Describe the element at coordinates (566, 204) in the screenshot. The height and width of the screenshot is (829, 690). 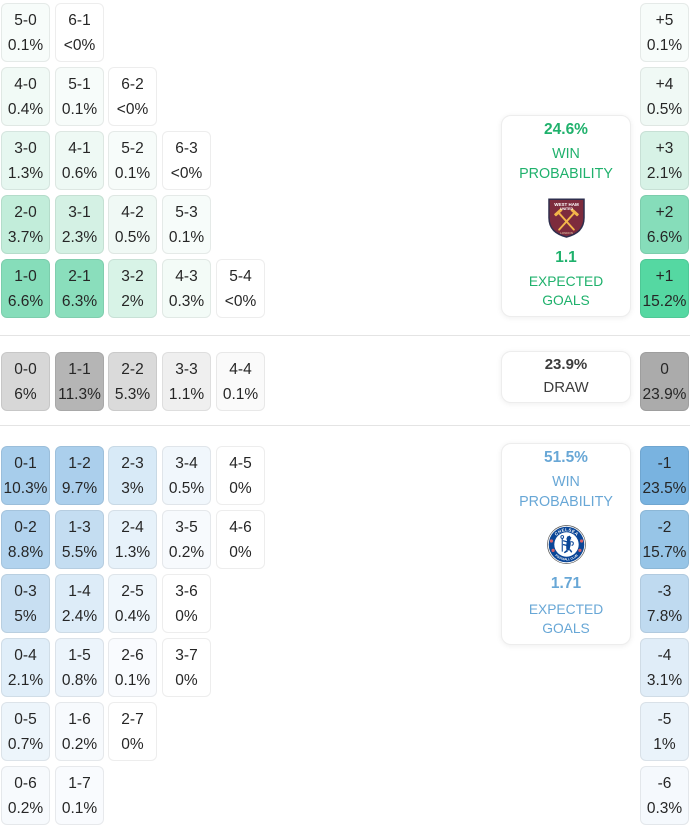
I see `svg-text: WEST HAM` at that location.